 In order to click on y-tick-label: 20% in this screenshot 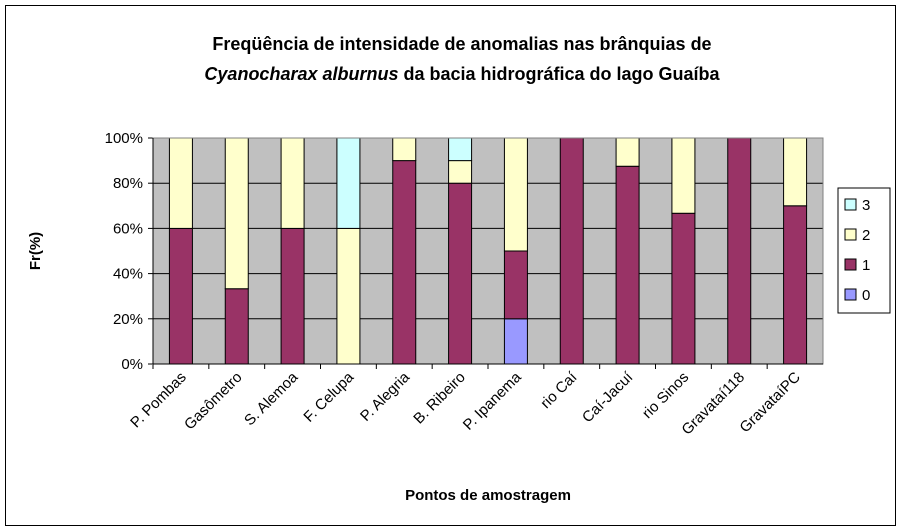, I will do `click(128, 319)`.